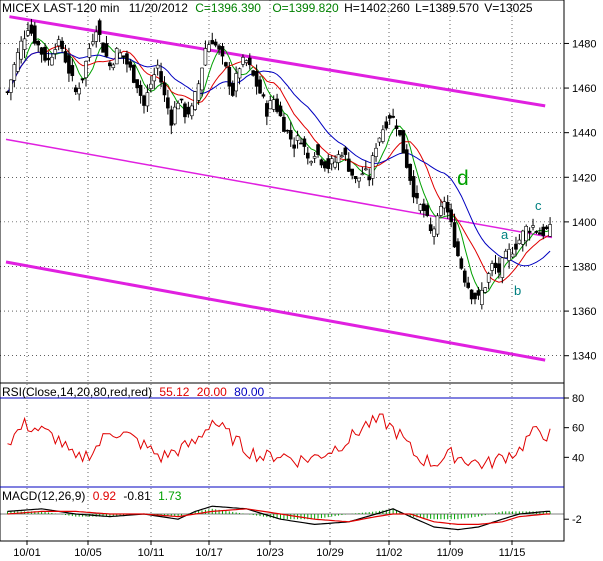  What do you see at coordinates (77, 392) in the screenshot?
I see `rsi-label: RSI(Close,14,20,80,red,red)` at bounding box center [77, 392].